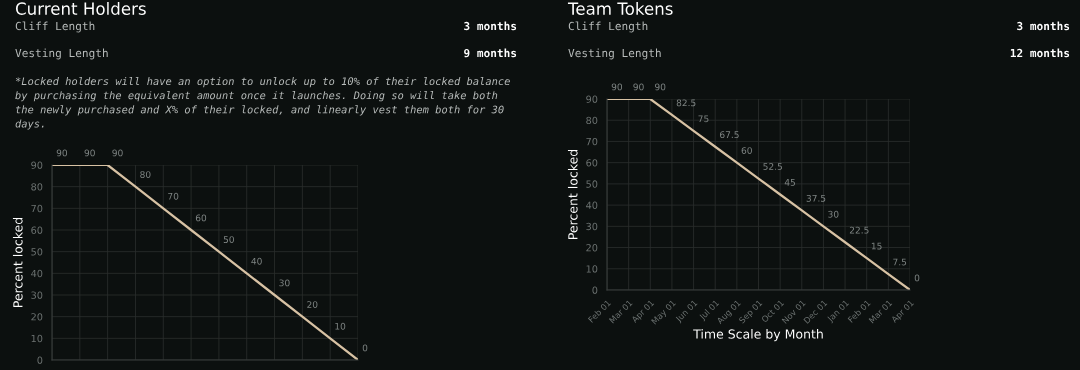  Describe the element at coordinates (686, 103) in the screenshot. I see `data-label: 82.5` at that location.